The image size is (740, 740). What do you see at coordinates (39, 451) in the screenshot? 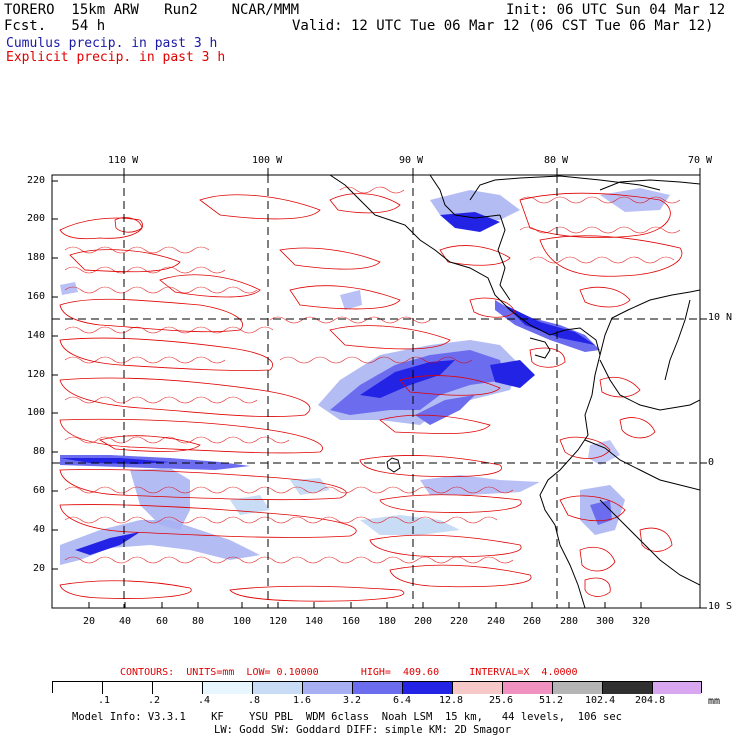
I see `y-tick-label: 80` at bounding box center [39, 451].